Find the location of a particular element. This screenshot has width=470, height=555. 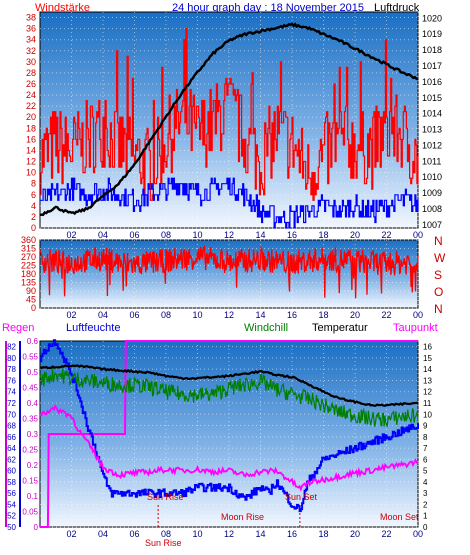

pressure-label: Luftdruck is located at coordinates (397, 8).